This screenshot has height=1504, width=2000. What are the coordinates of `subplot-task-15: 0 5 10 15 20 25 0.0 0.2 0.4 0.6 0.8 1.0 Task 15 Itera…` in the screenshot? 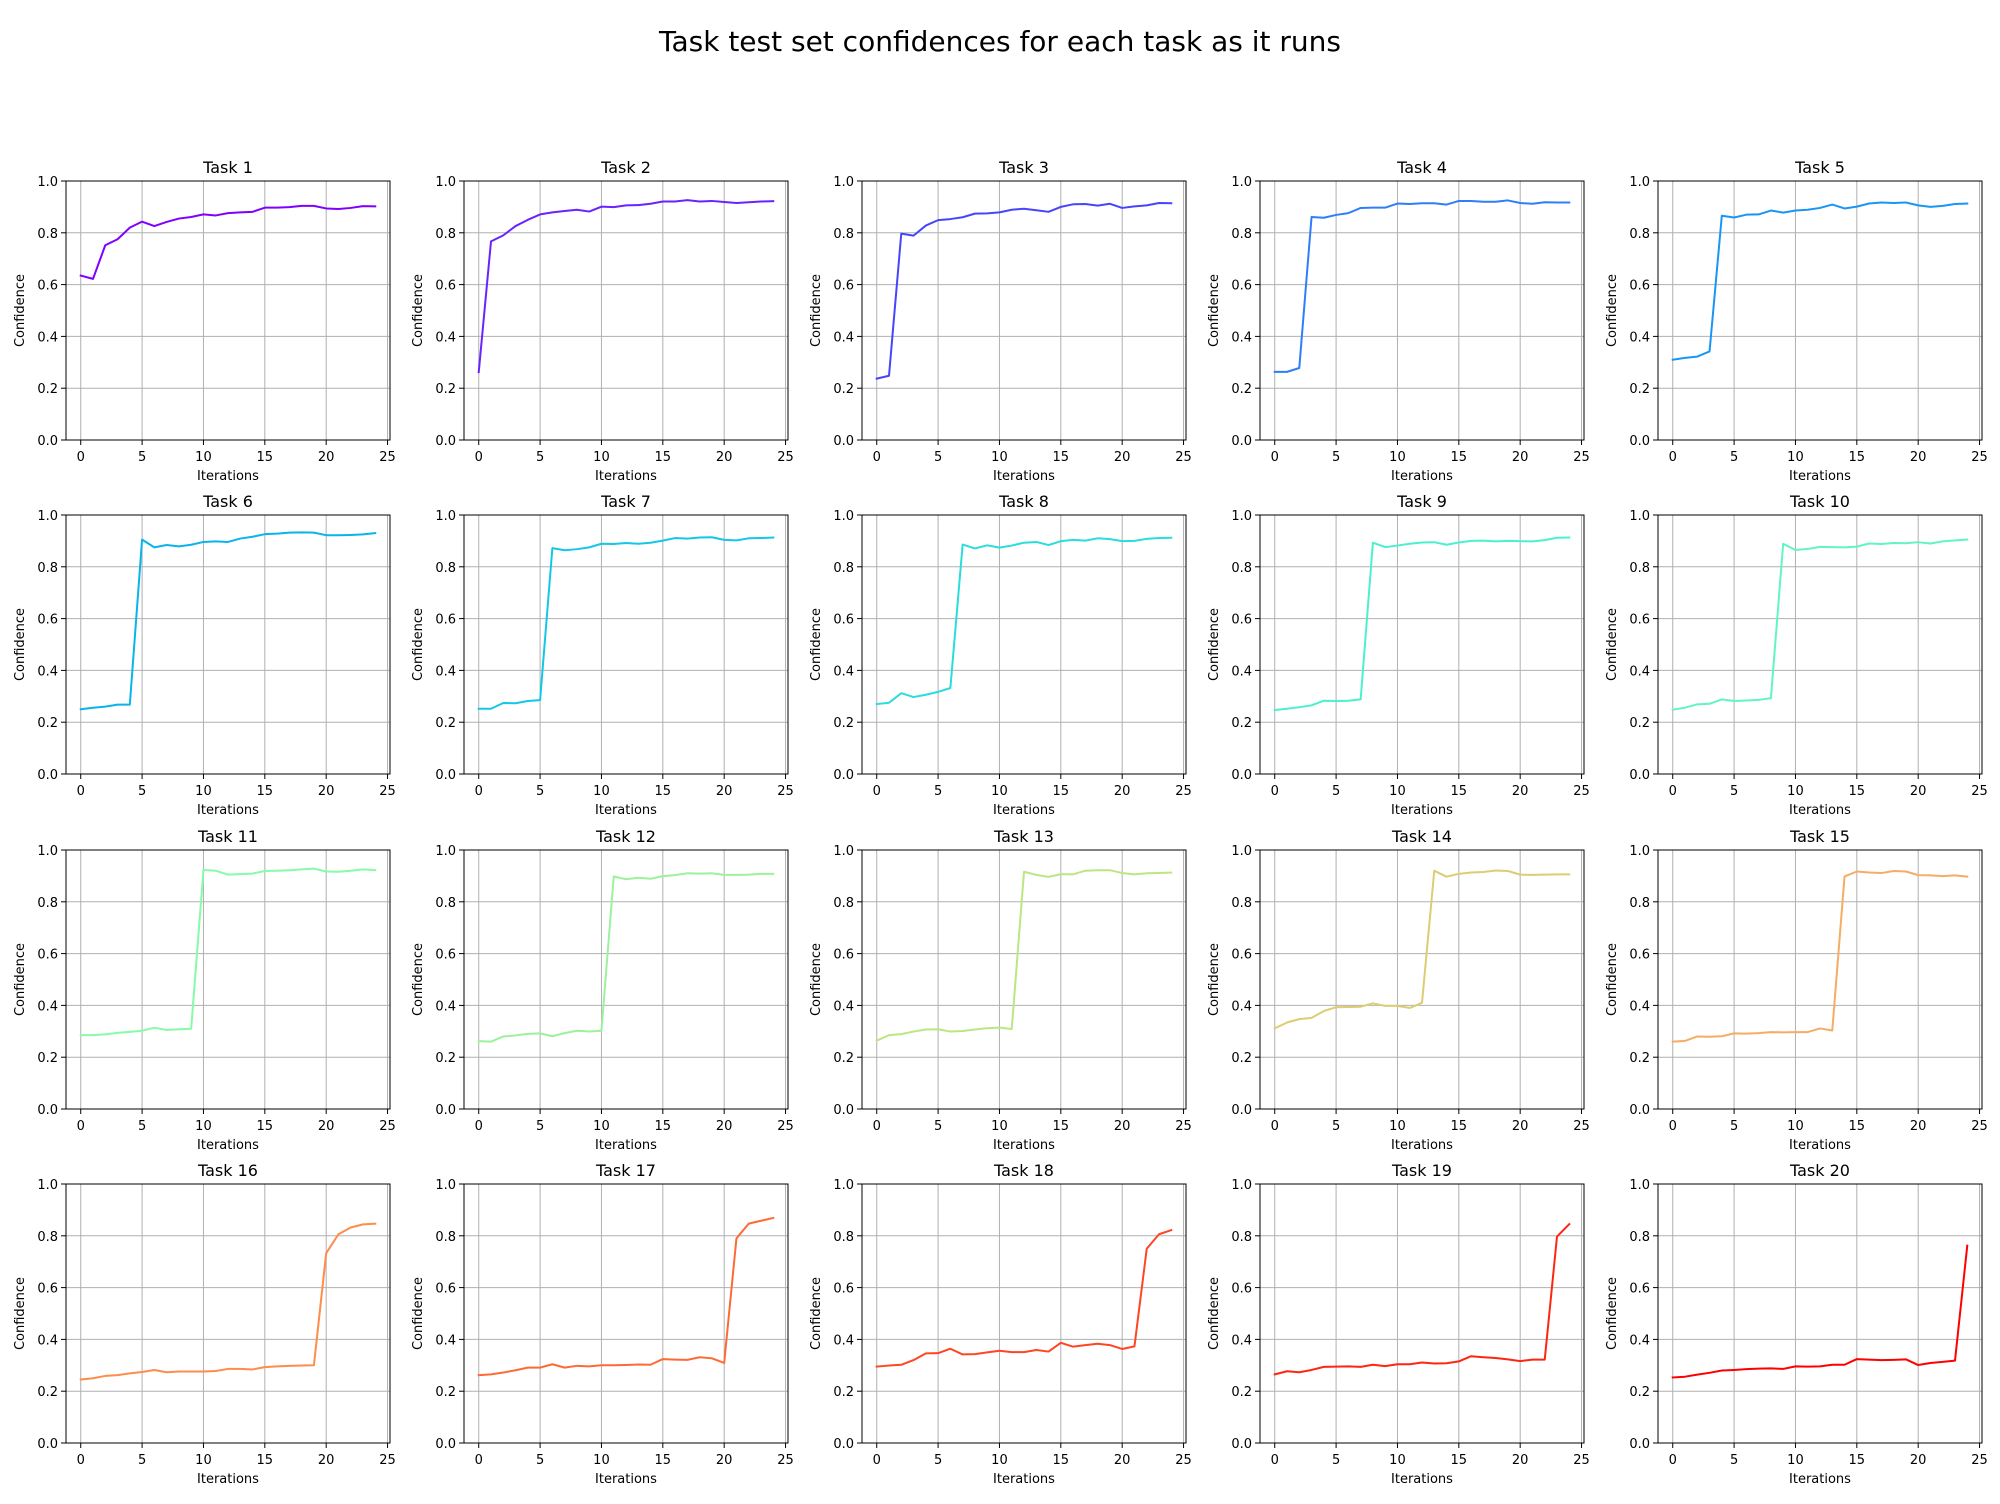 It's located at (1796, 990).